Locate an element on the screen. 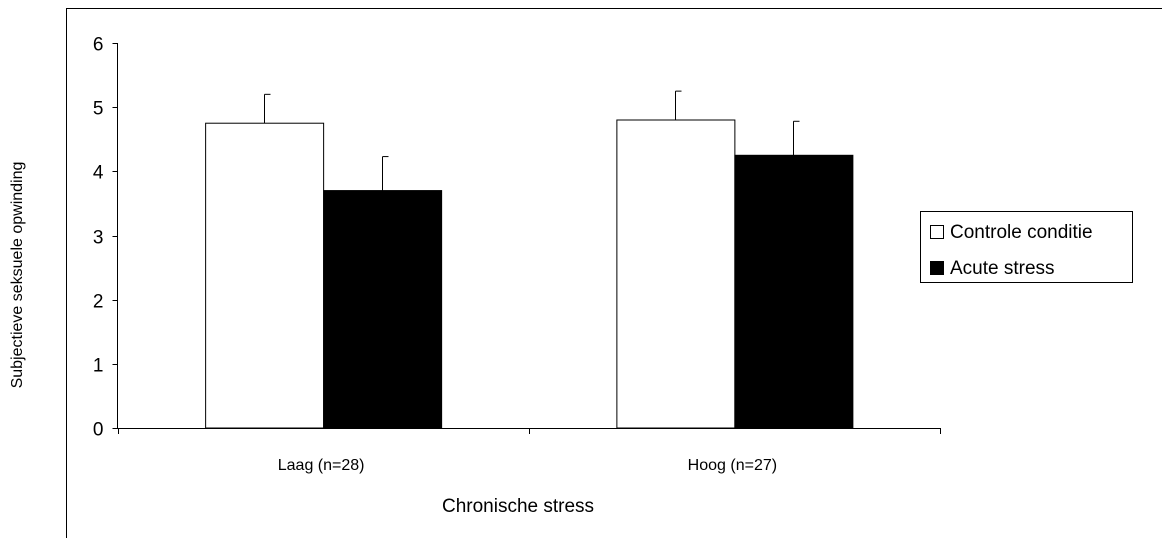 The height and width of the screenshot is (543, 1162). y-tick-label: 3 is located at coordinates (98, 238).